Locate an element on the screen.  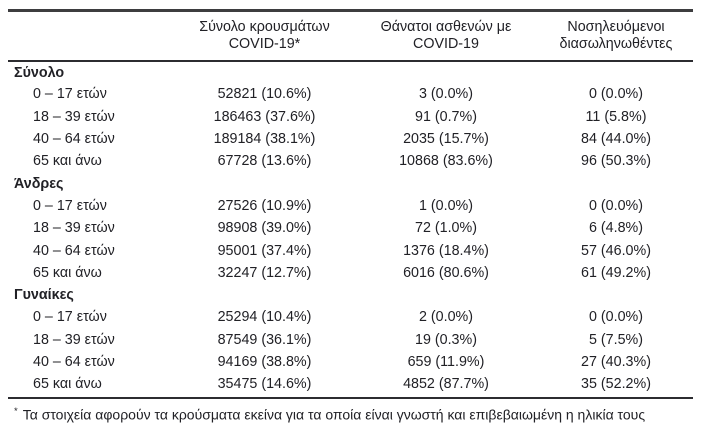
section-row-women: Γυναίκες is located at coordinates (350, 295).